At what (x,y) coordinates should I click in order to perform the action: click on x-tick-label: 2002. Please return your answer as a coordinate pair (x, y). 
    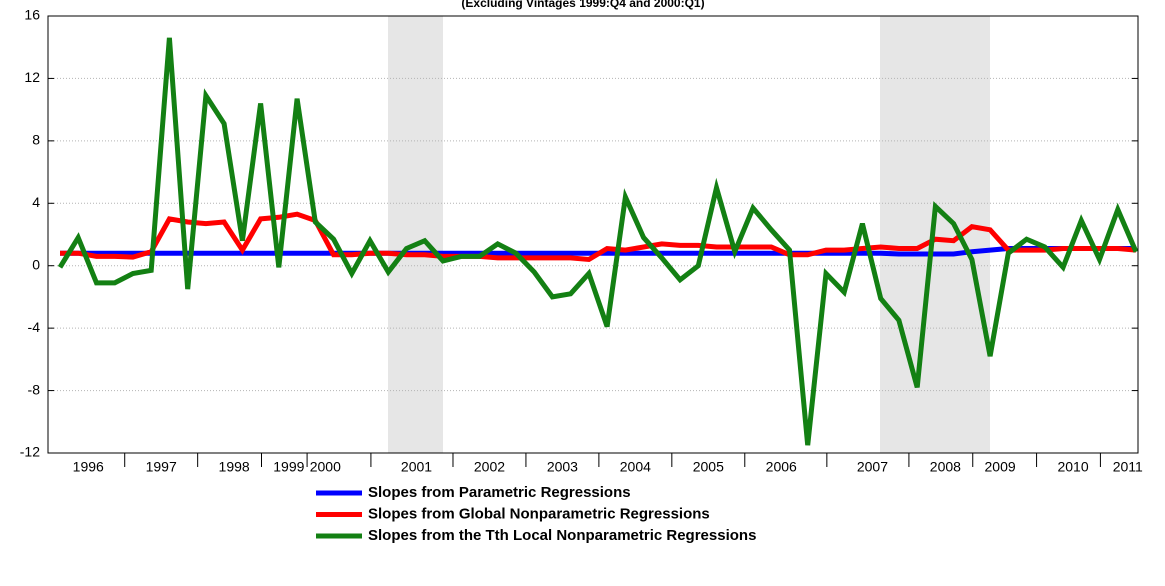
    Looking at the image, I should click on (489, 467).